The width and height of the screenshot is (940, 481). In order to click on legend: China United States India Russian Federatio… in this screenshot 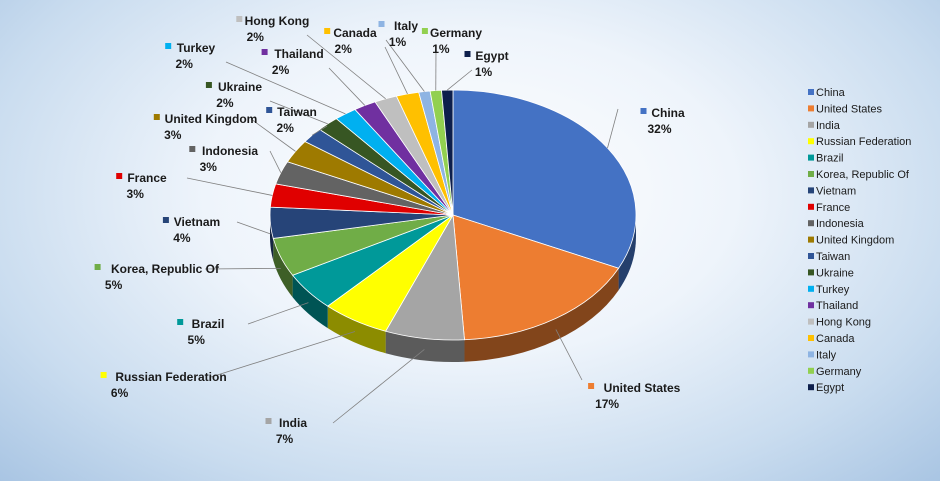, I will do `click(859, 240)`.